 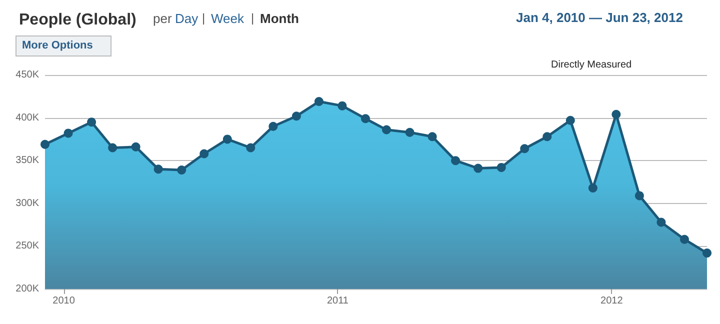 What do you see at coordinates (57, 46) in the screenshot?
I see `text: More Options` at bounding box center [57, 46].